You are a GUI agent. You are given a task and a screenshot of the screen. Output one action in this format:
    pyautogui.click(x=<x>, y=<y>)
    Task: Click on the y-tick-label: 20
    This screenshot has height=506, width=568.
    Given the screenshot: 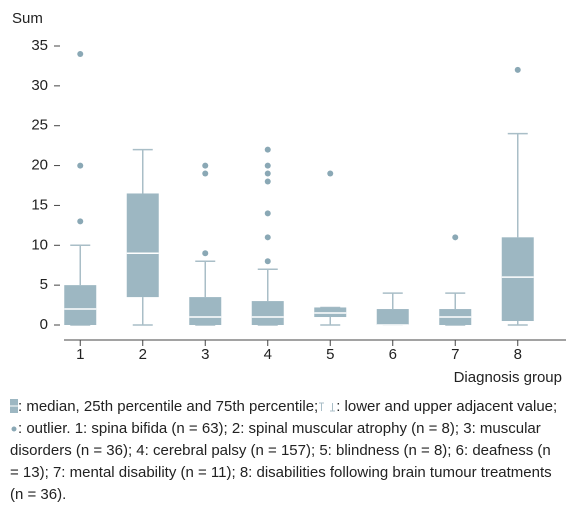 What is the action you would take?
    pyautogui.click(x=39, y=165)
    